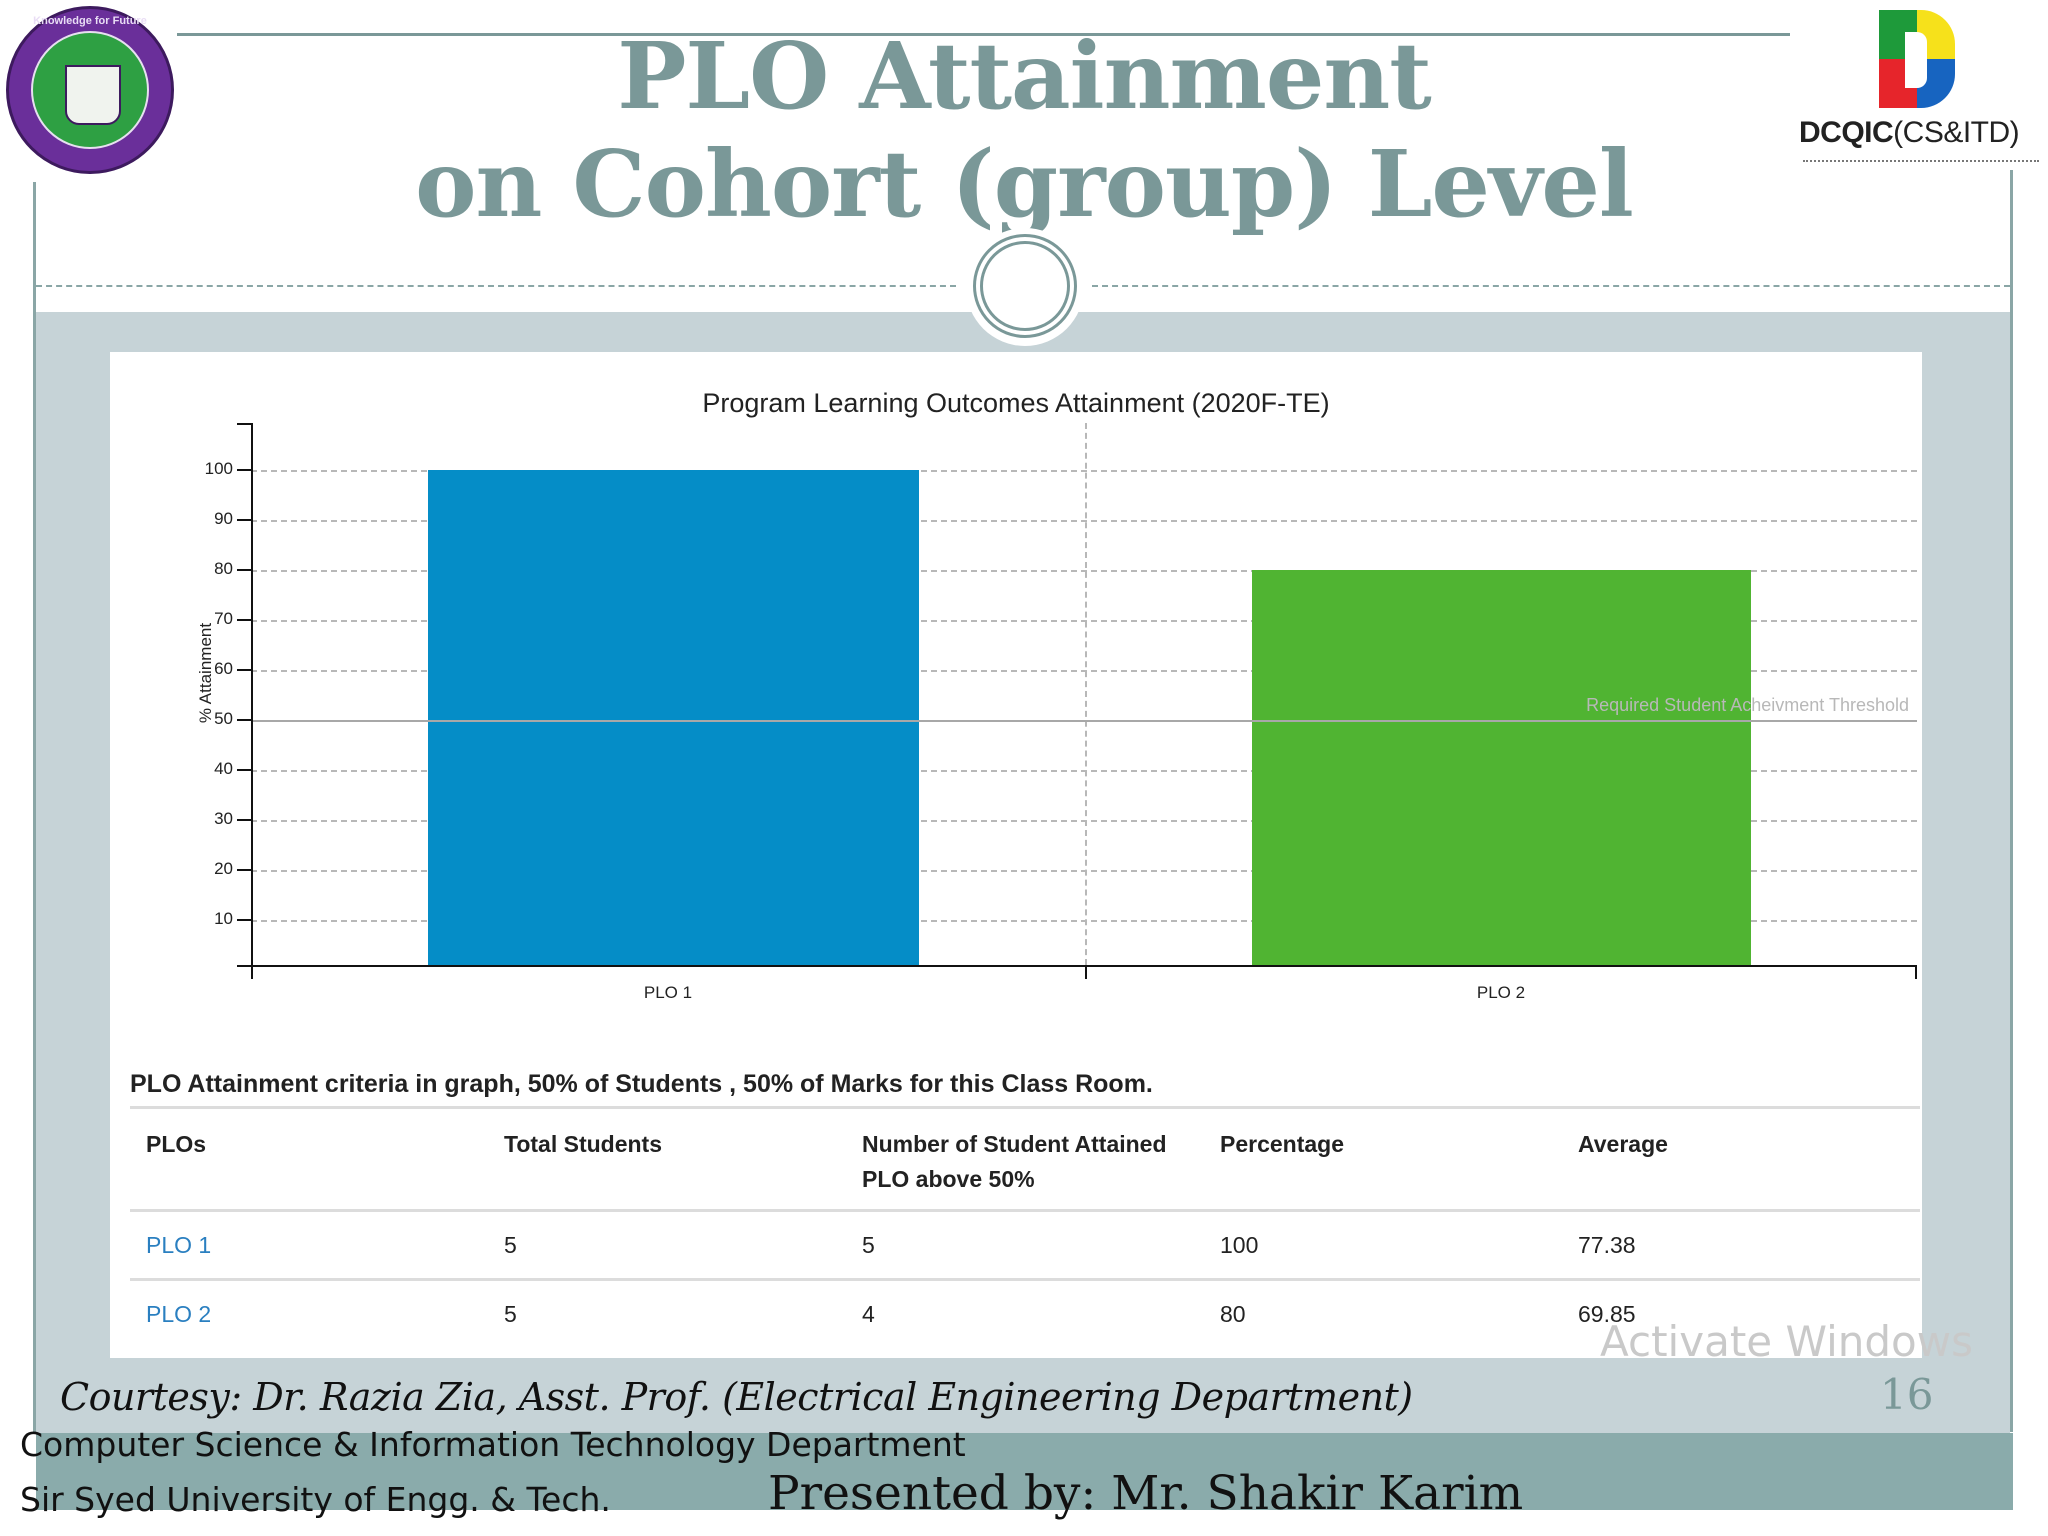 This screenshot has width=2048, height=1536. I want to click on header-total-students: Total Students, so click(583, 1144).